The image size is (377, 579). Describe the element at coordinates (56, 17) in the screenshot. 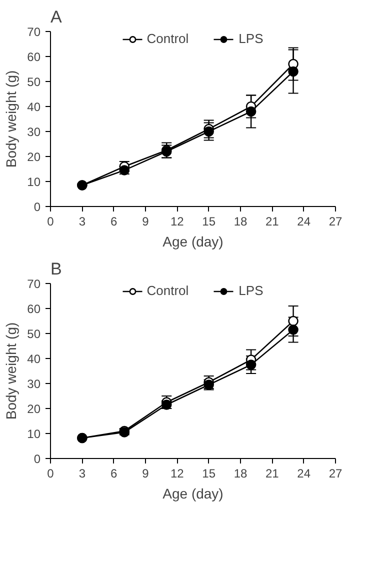

I see `chart-title: A` at that location.